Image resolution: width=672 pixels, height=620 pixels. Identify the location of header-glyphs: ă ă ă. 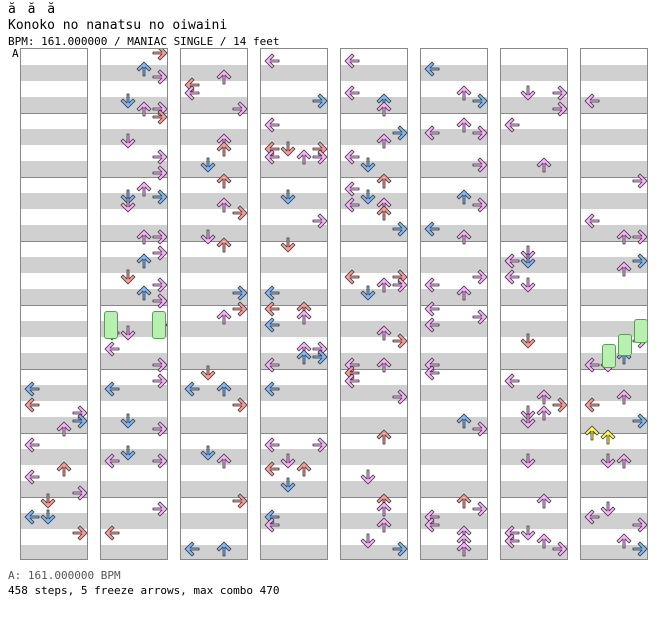
(33, 9).